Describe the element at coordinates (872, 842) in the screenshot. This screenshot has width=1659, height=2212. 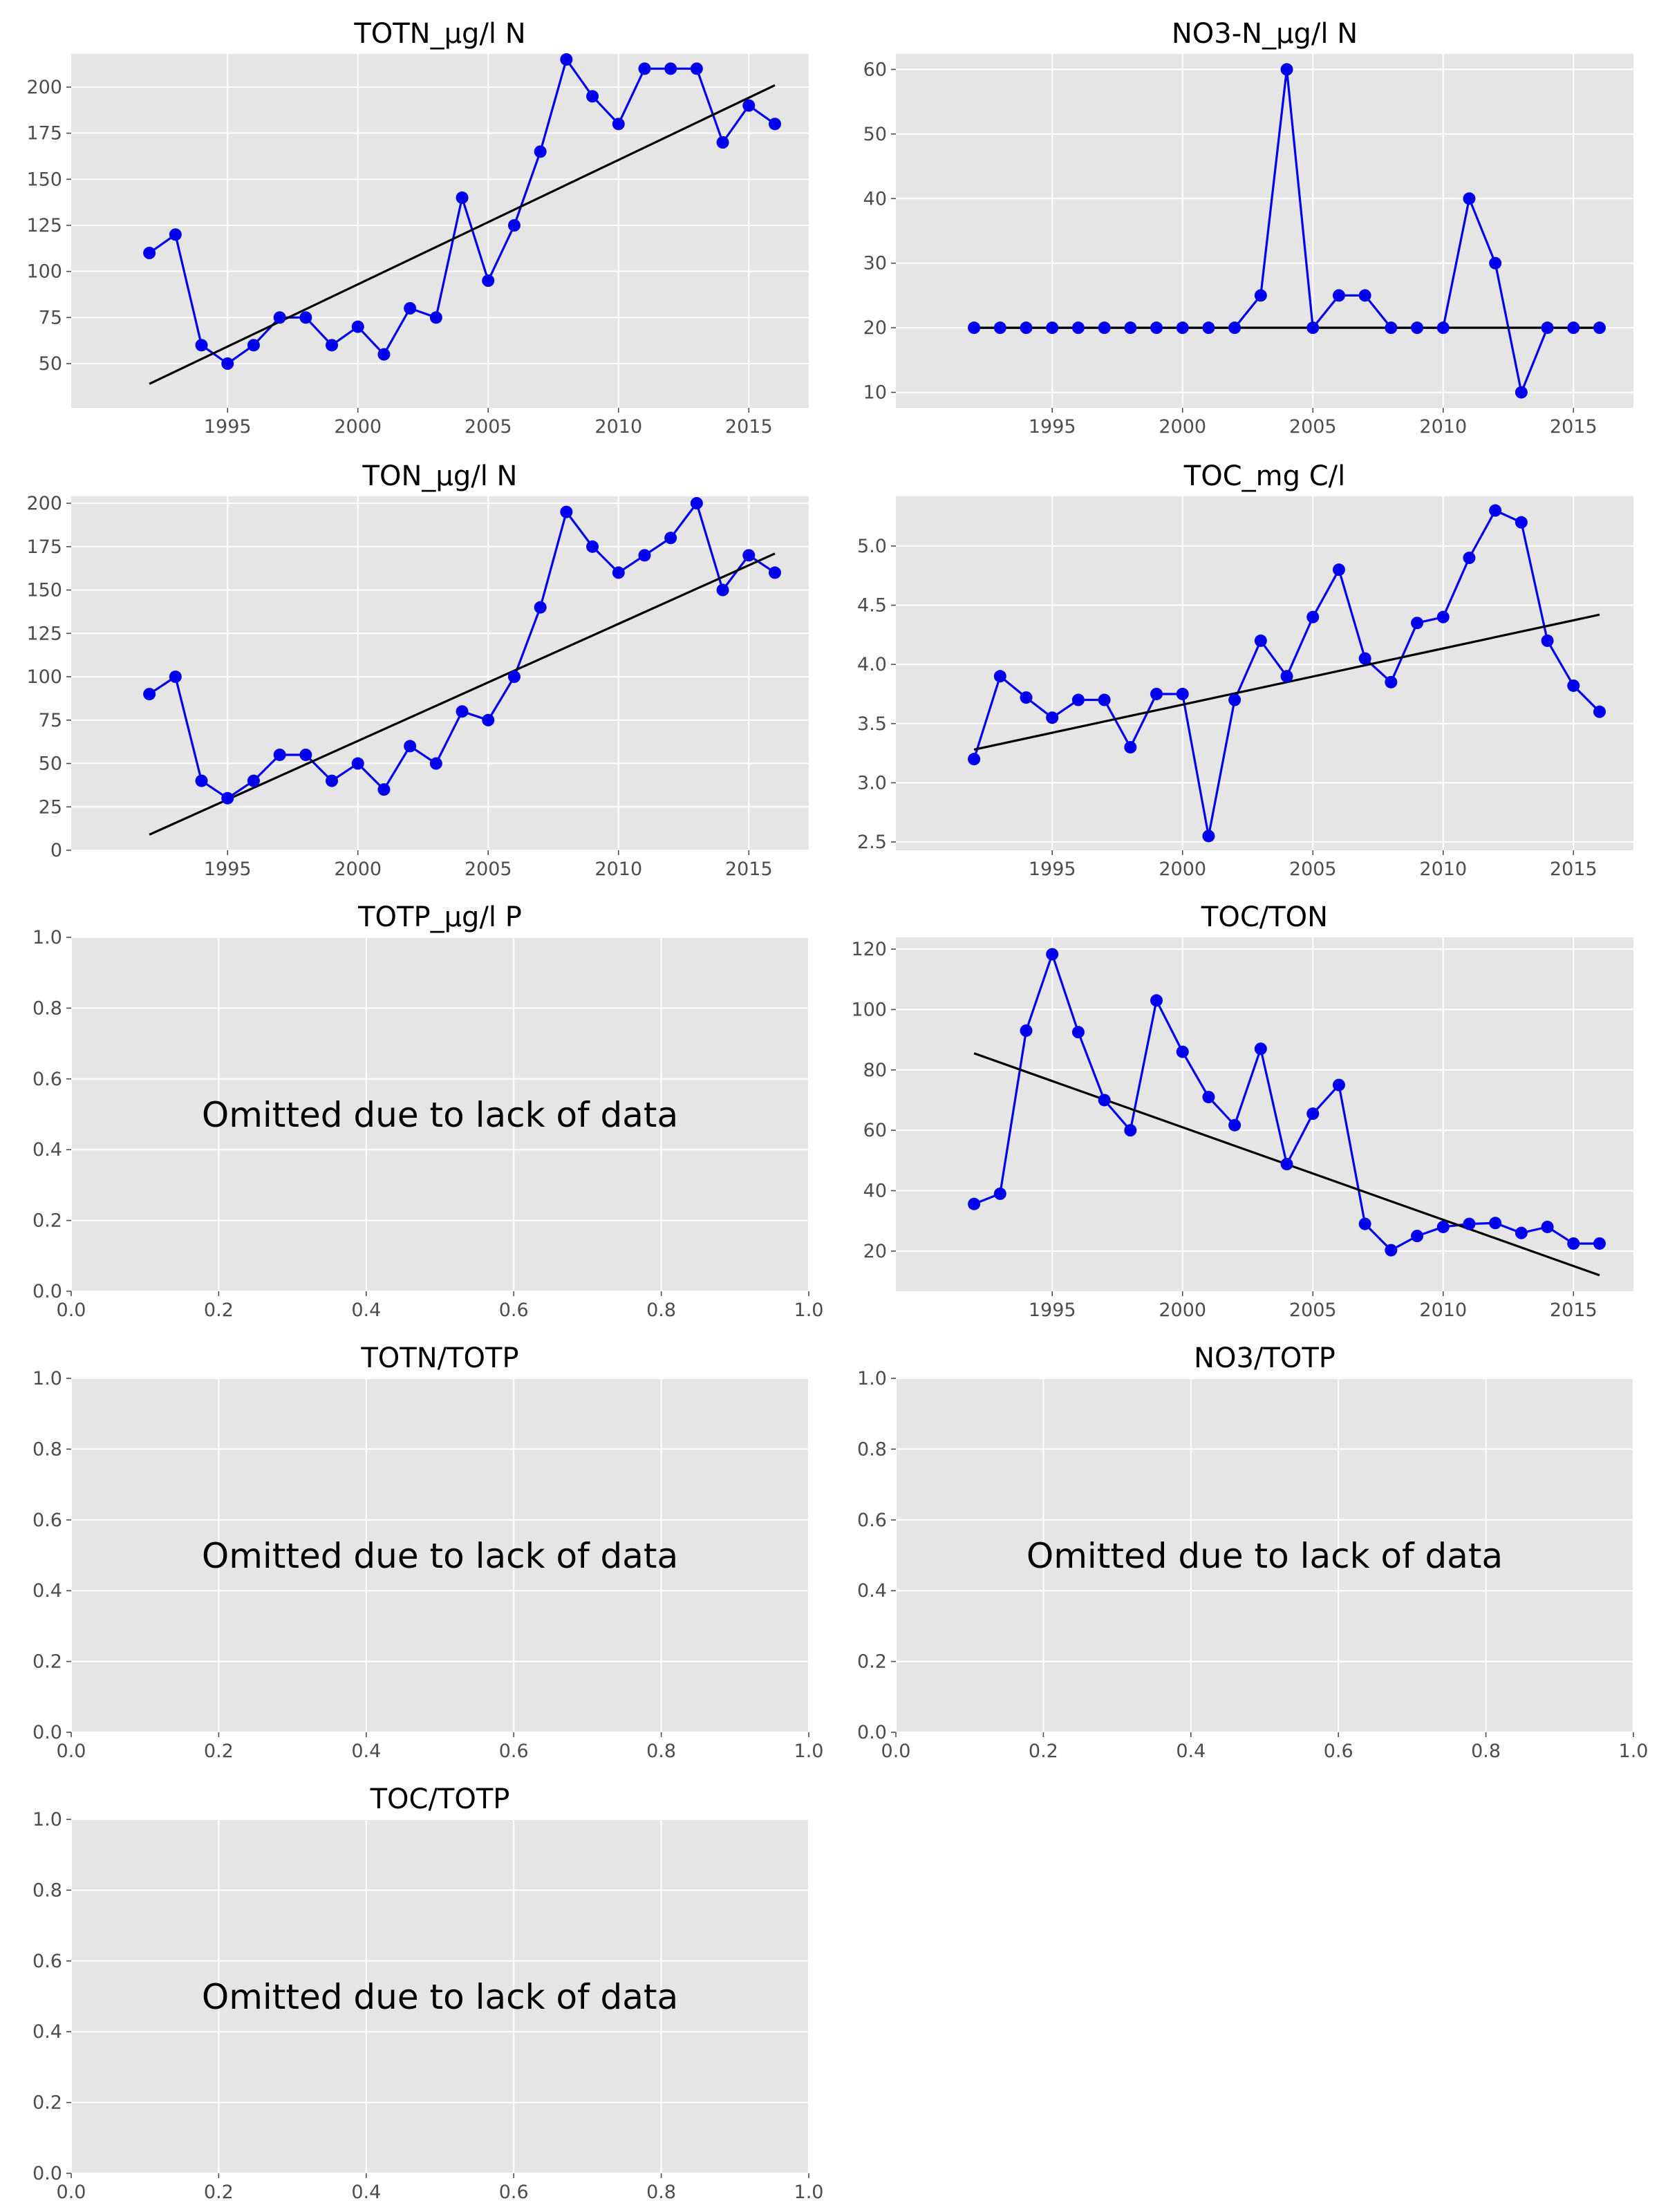
I see `y-tick-label: 2.5` at that location.